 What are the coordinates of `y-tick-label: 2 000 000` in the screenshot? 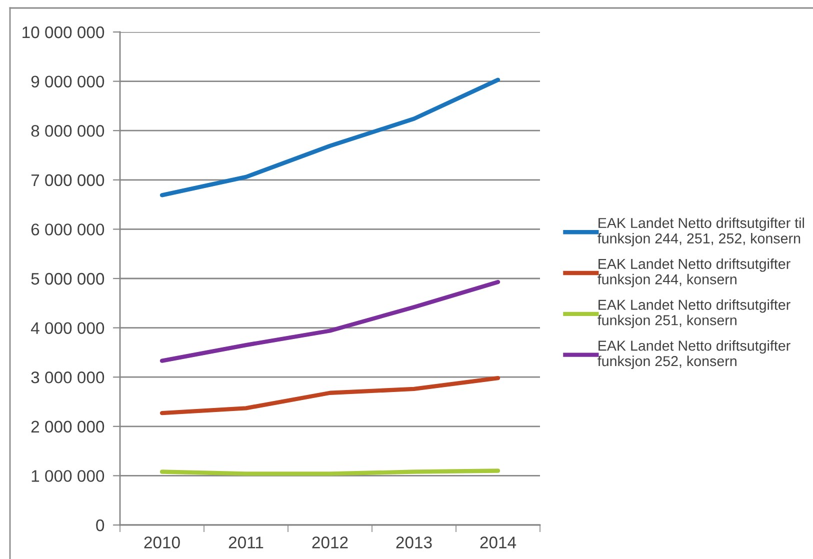 It's located at (67, 426).